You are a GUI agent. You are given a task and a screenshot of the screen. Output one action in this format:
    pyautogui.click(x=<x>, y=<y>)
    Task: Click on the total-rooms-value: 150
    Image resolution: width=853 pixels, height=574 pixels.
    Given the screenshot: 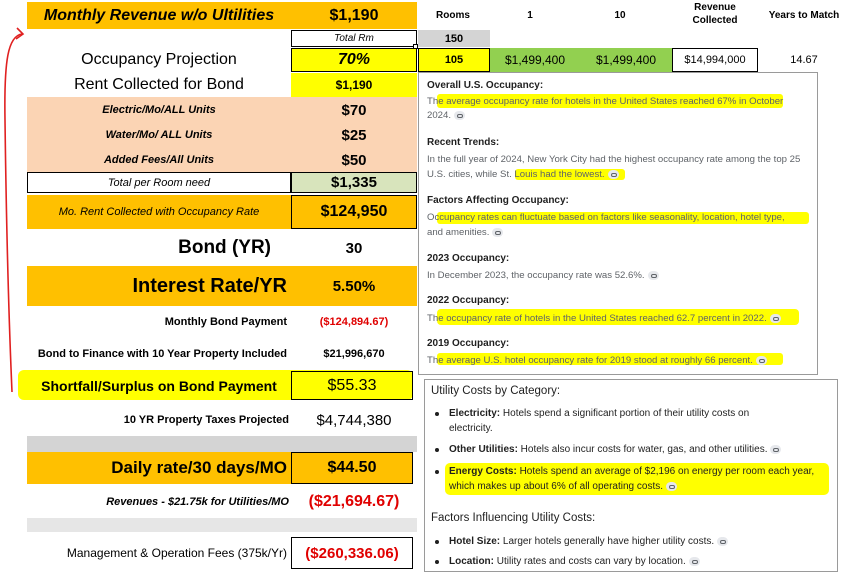 What is the action you would take?
    pyautogui.click(x=454, y=38)
    